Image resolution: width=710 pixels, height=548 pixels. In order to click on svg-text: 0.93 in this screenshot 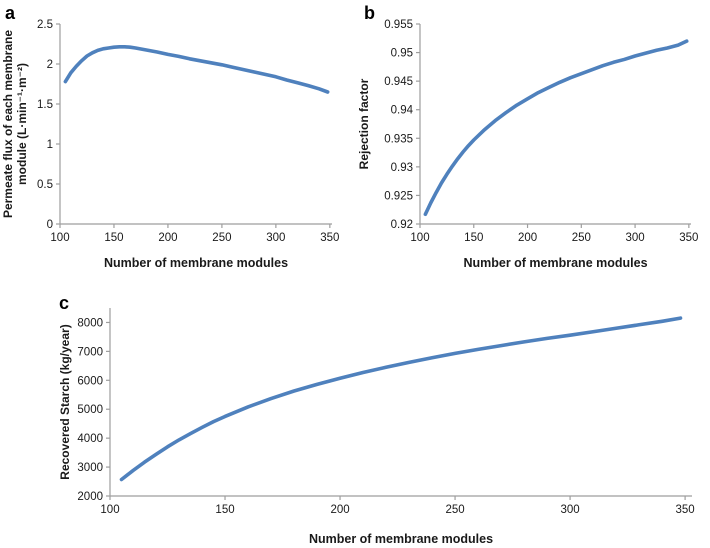, I will do `click(402, 168)`.